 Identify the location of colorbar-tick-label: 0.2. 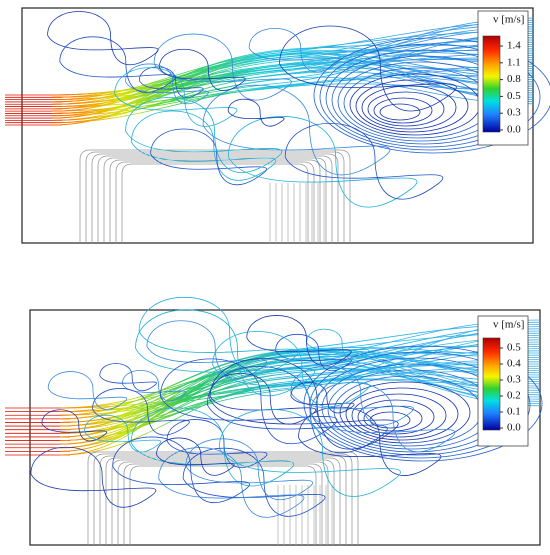
(514, 396).